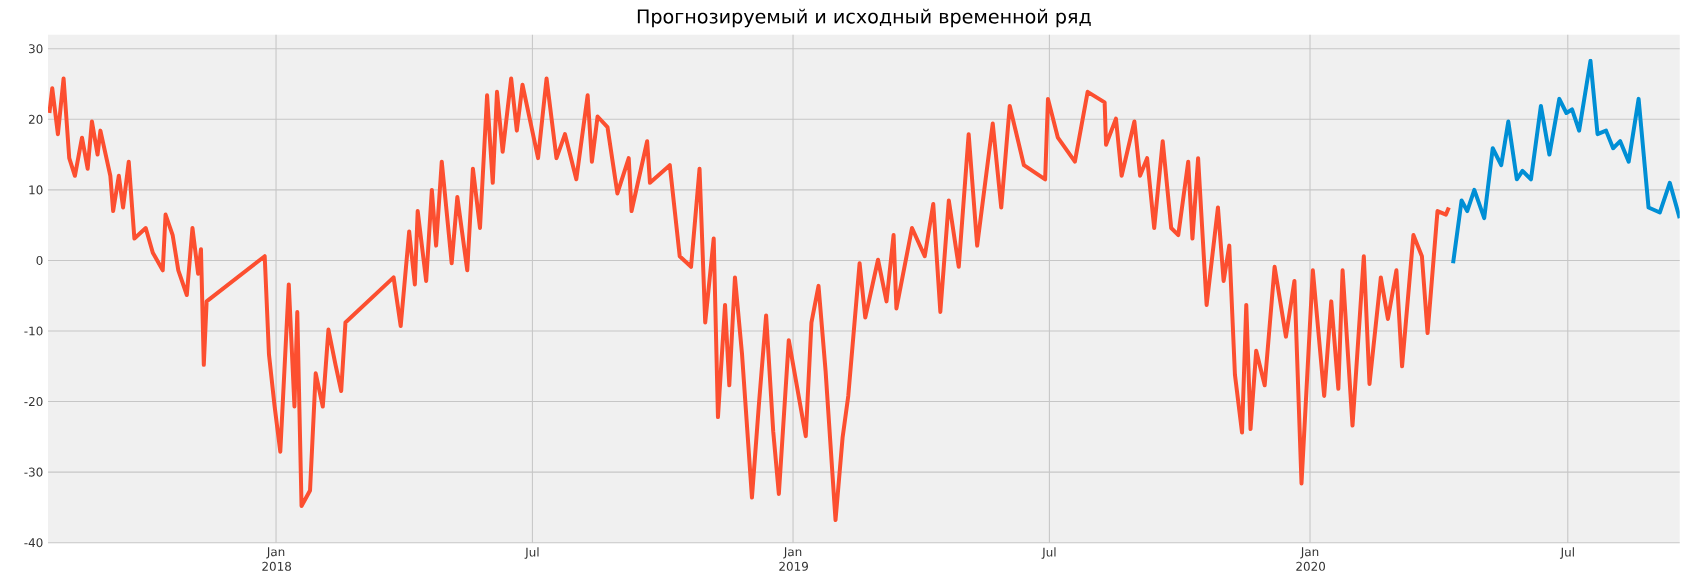 This screenshot has height=588, width=1681. Describe the element at coordinates (1565, 162) in the screenshot. I see `line-series` at that location.